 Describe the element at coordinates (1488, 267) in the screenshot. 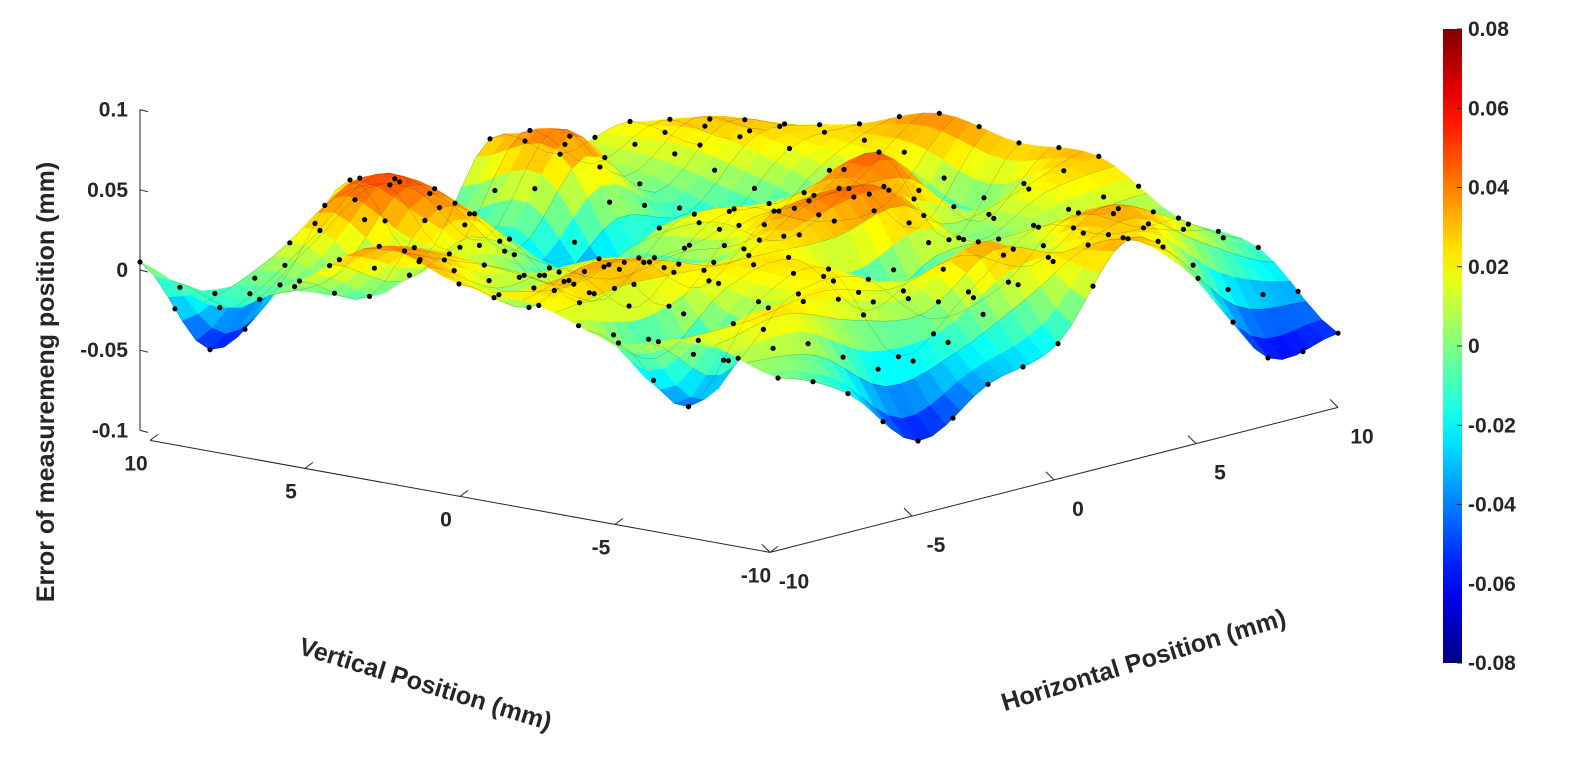

I see `colorbar-tick-label: 0.02` at that location.